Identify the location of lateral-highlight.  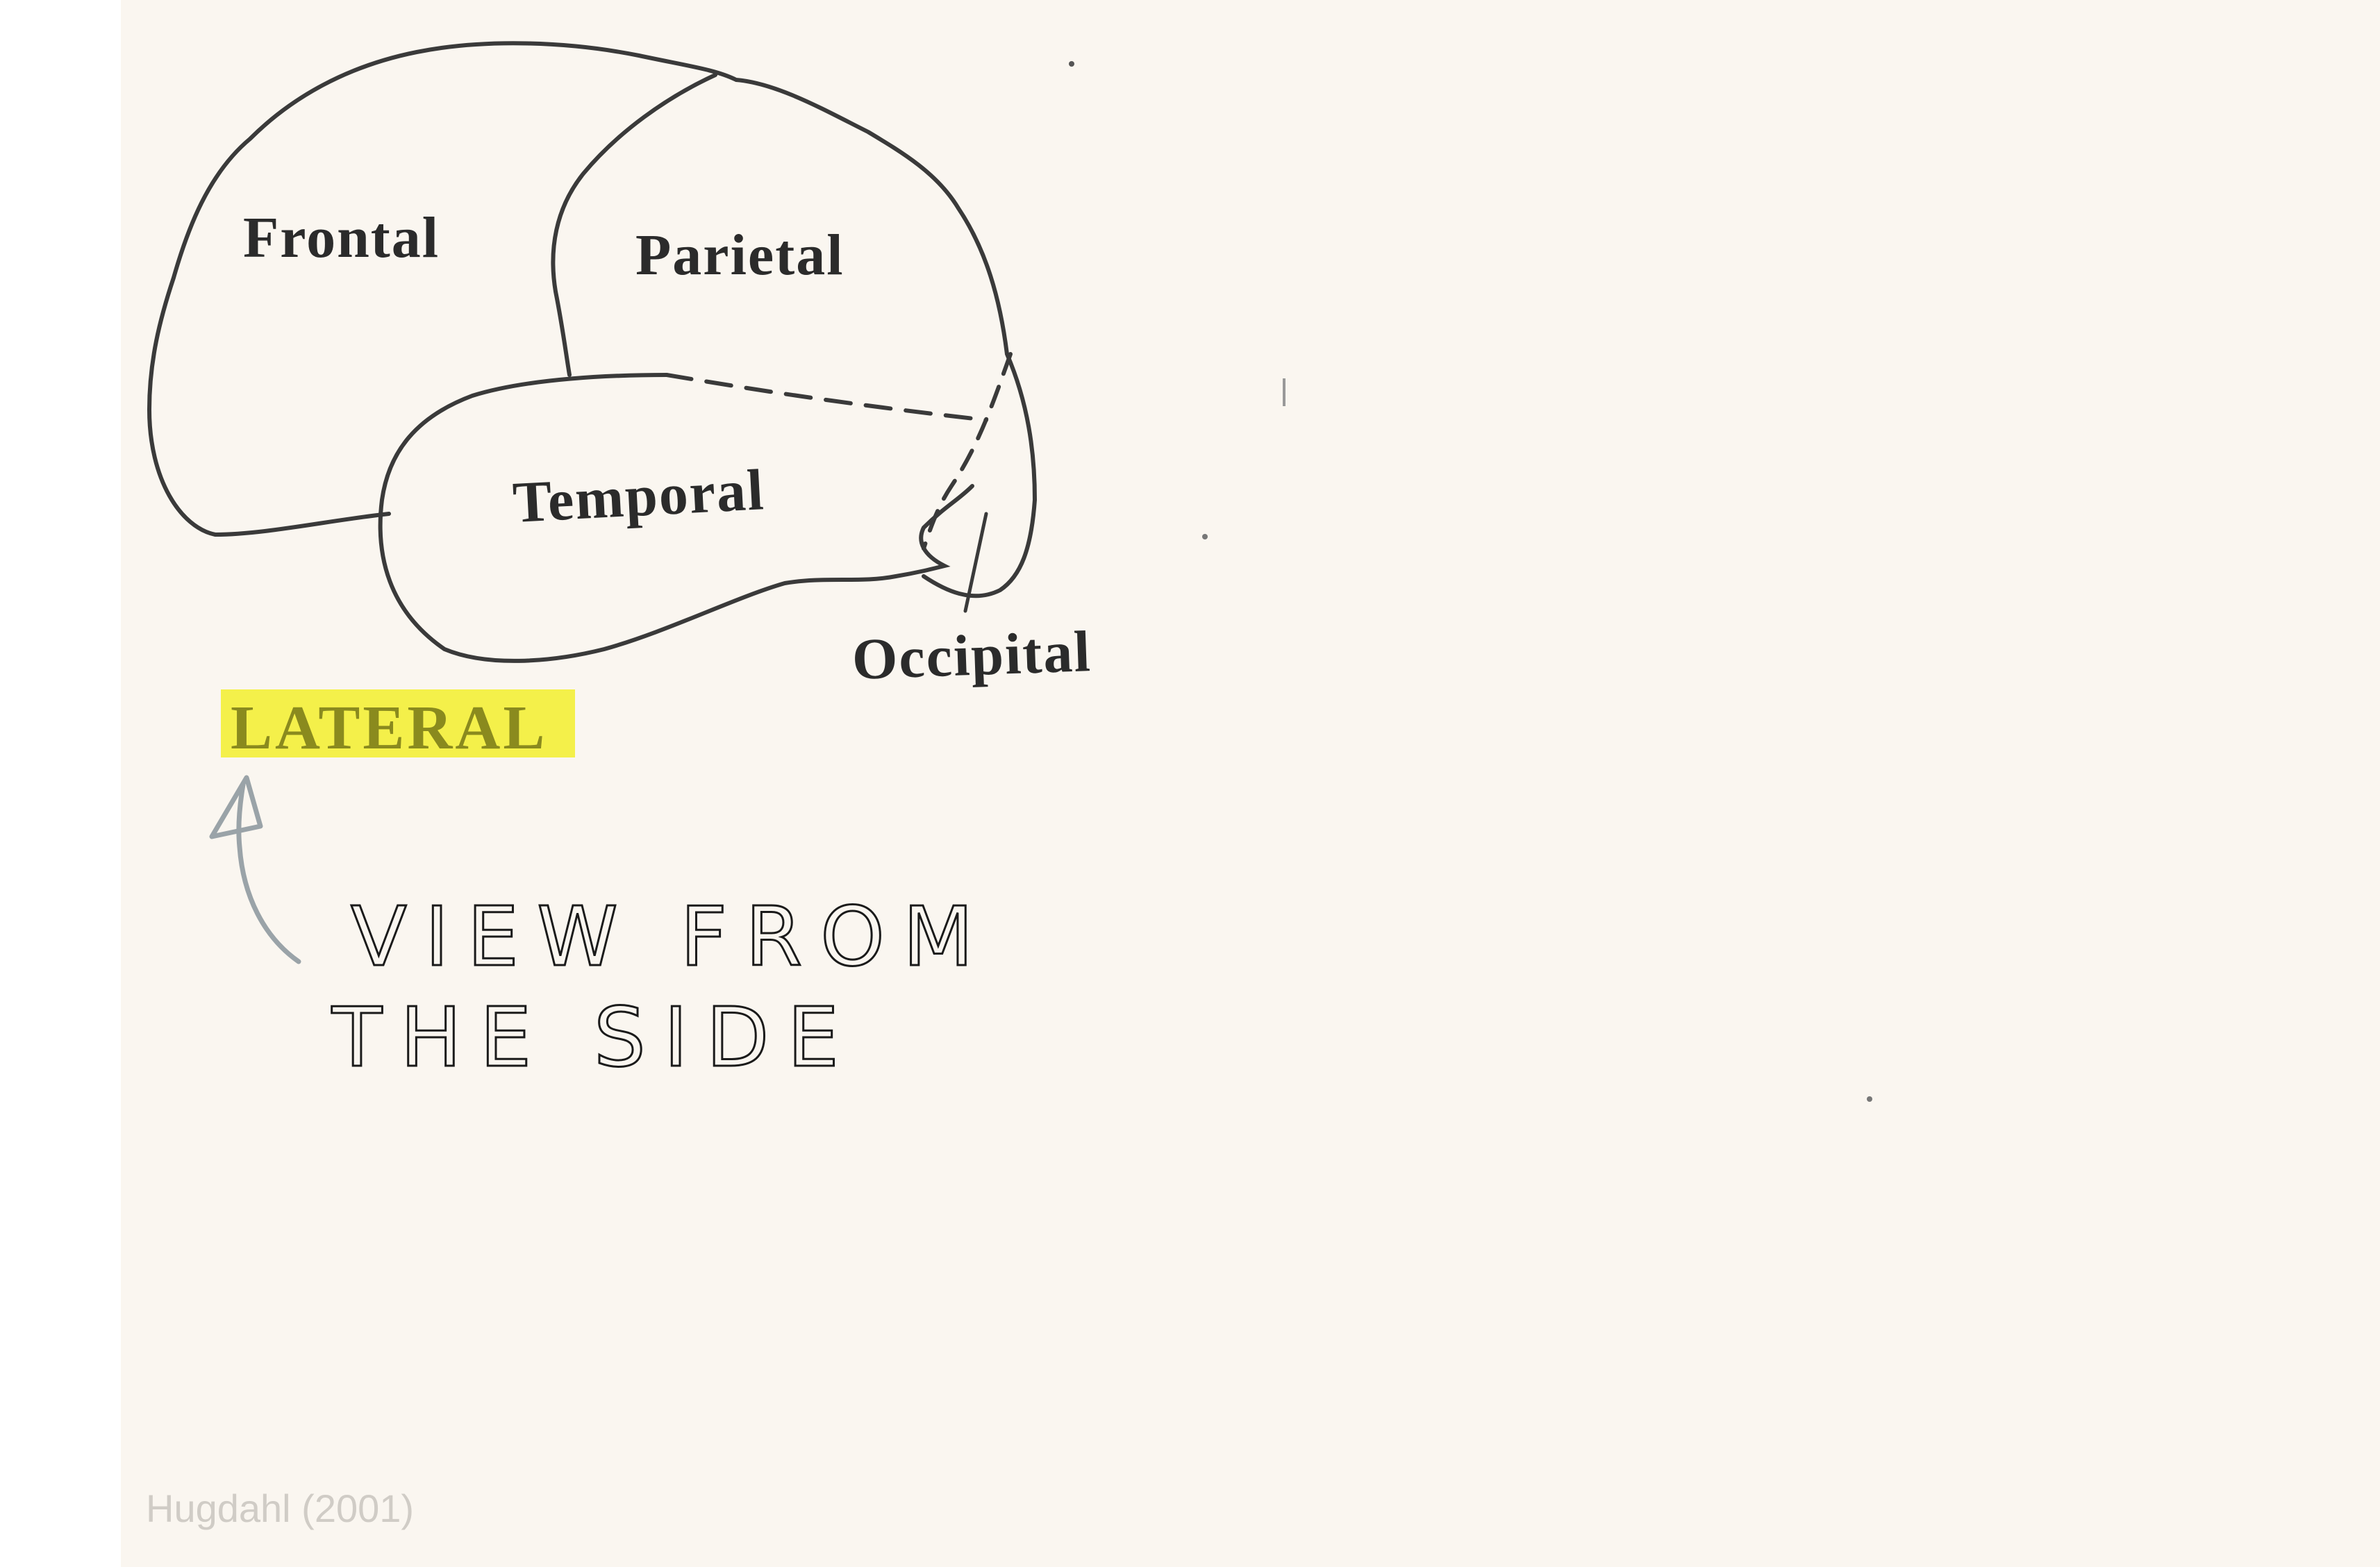
(398, 723).